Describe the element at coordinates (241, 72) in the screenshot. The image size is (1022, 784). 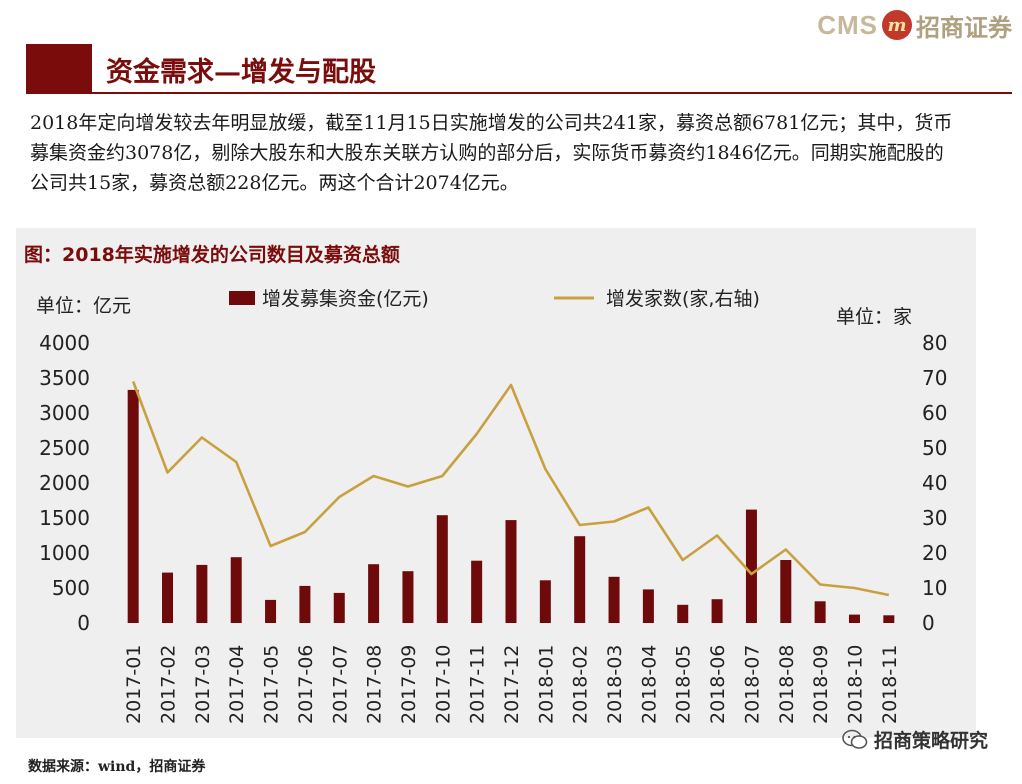
I see `page-title: 资金需求—增发与配股` at that location.